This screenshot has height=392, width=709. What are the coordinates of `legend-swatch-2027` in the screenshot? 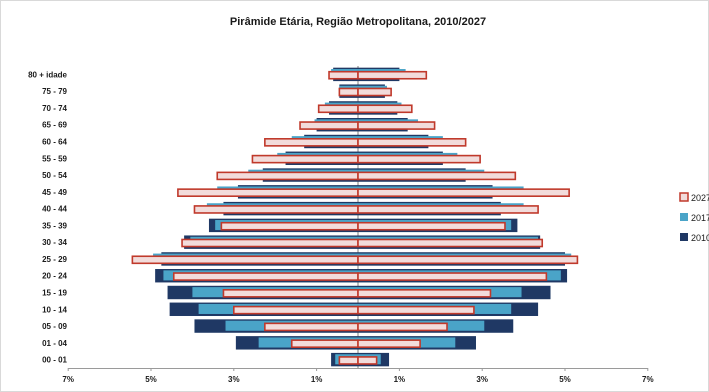 It's located at (684, 197).